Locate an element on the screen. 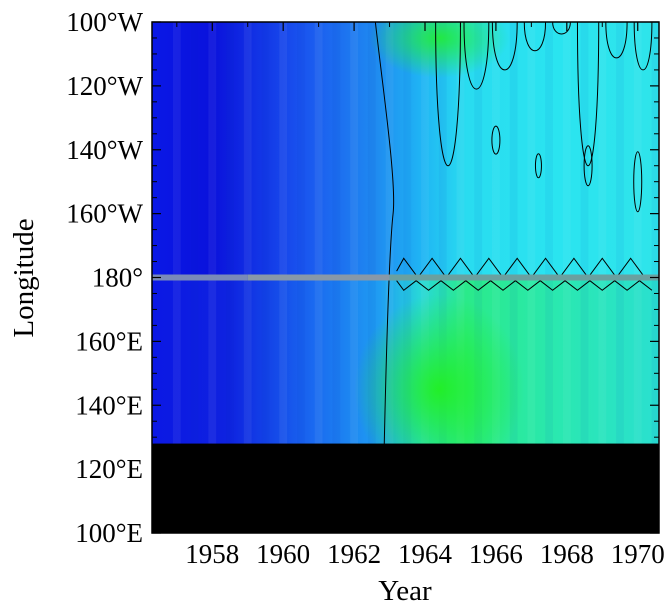 Image resolution: width=670 pixels, height=609 pixels. x-tick-label: 1960 is located at coordinates (283, 554).